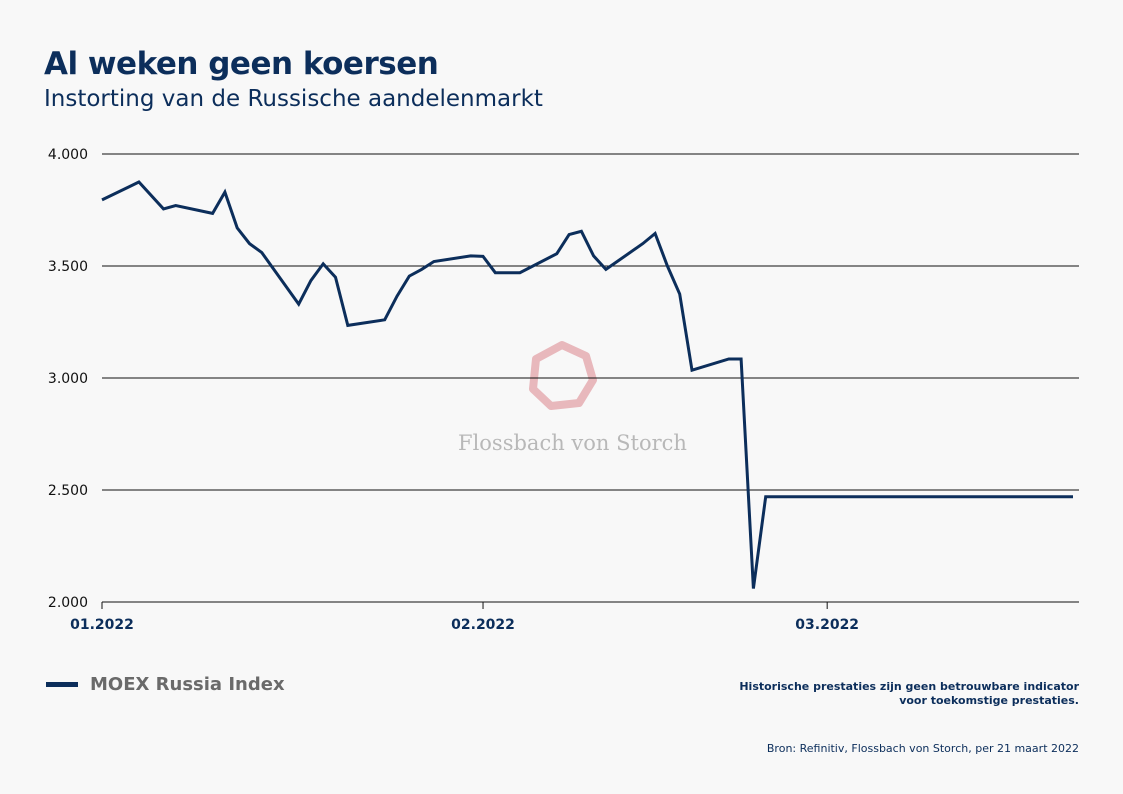  I want to click on x-tick-label: 01.2022, so click(102, 625).